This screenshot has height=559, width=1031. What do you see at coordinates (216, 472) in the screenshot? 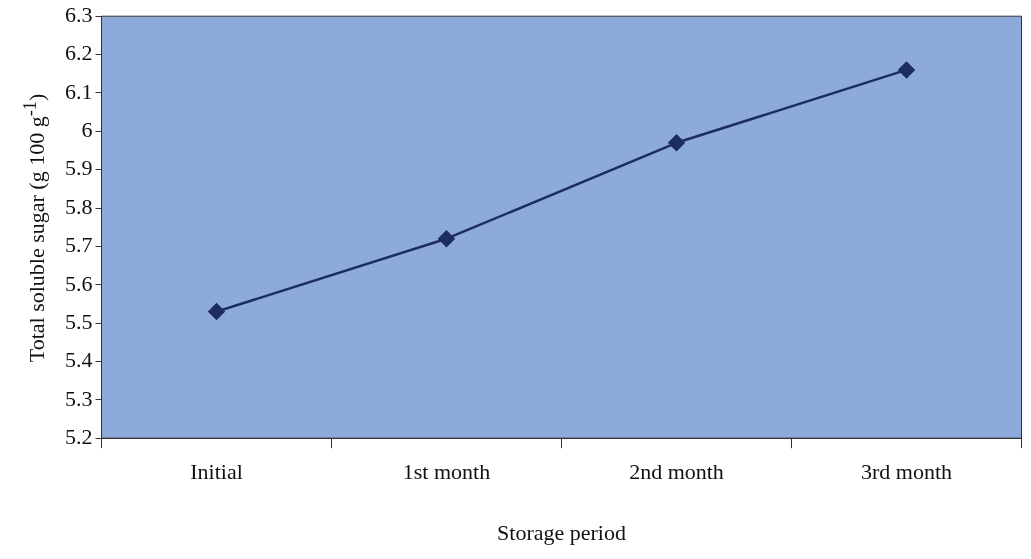
I see `x-tick-label: Initial` at bounding box center [216, 472].